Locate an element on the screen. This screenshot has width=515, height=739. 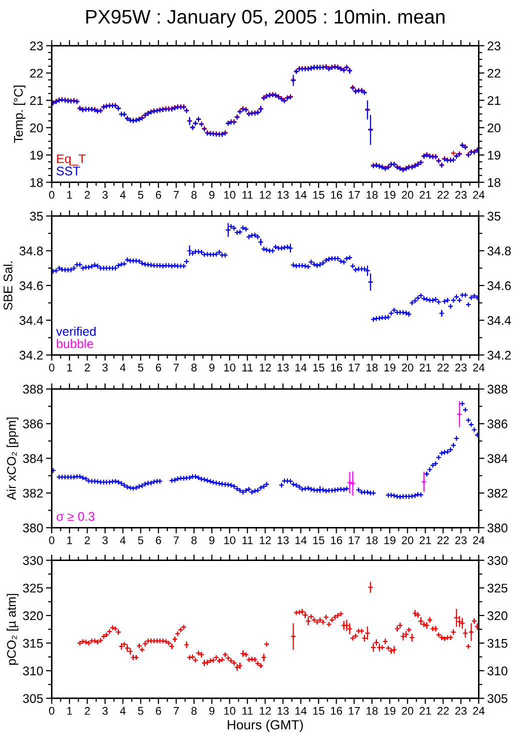
legend-label: bubble is located at coordinates (75, 343).